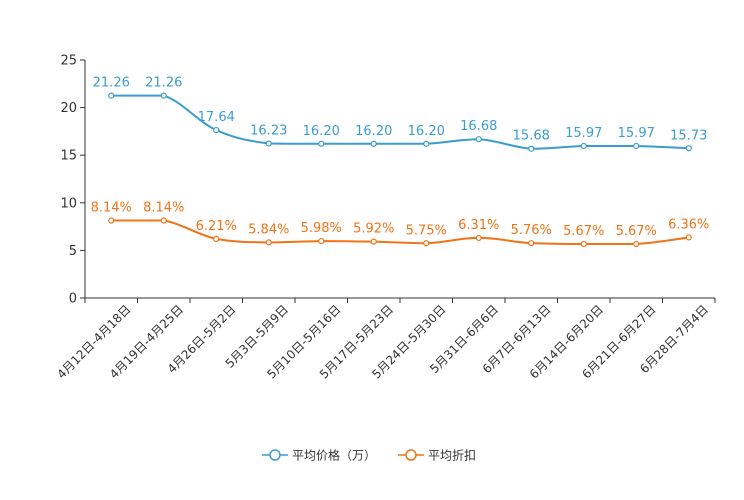 The width and height of the screenshot is (744, 500). What do you see at coordinates (478, 126) in the screenshot?
I see `data-label: 16.68` at bounding box center [478, 126].